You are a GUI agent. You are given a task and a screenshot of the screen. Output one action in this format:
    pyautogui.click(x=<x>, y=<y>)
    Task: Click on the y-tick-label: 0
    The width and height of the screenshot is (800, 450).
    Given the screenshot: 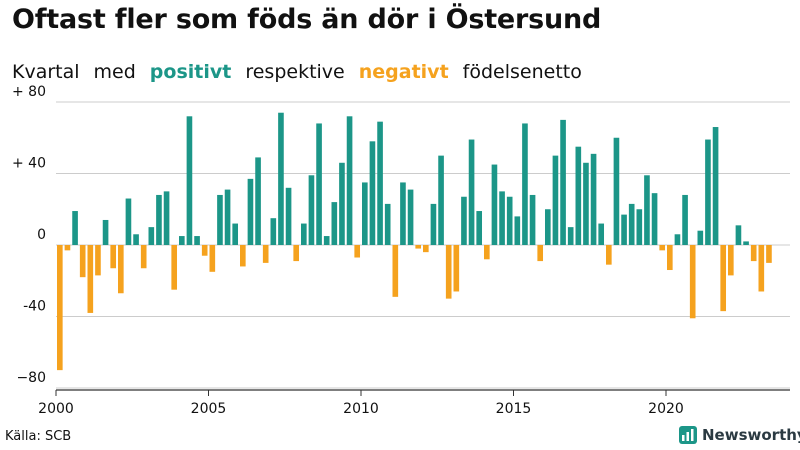 What is the action you would take?
    pyautogui.click(x=41, y=235)
    